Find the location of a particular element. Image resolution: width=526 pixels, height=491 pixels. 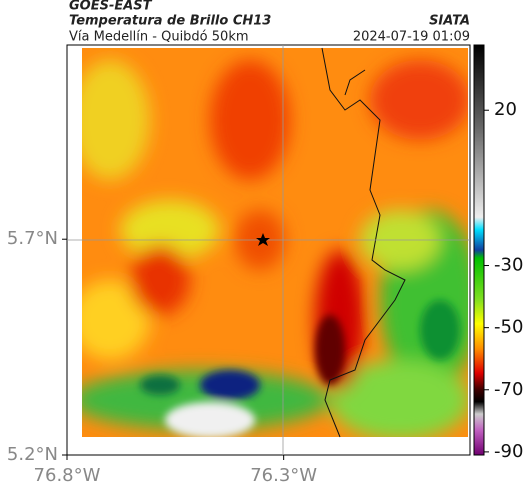

region: Vía Medellín - Quibdó 50km is located at coordinates (159, 37).